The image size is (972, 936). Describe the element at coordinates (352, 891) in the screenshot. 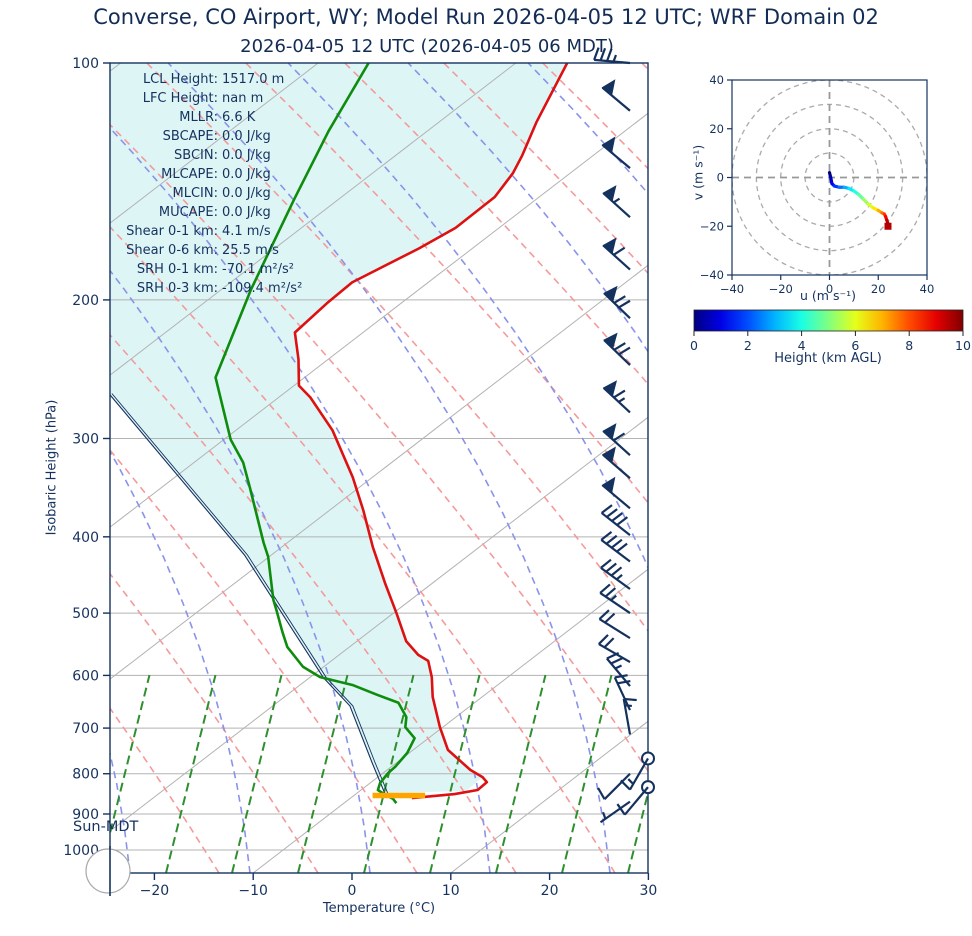

I see `temperature-tick-label: 0` at that location.